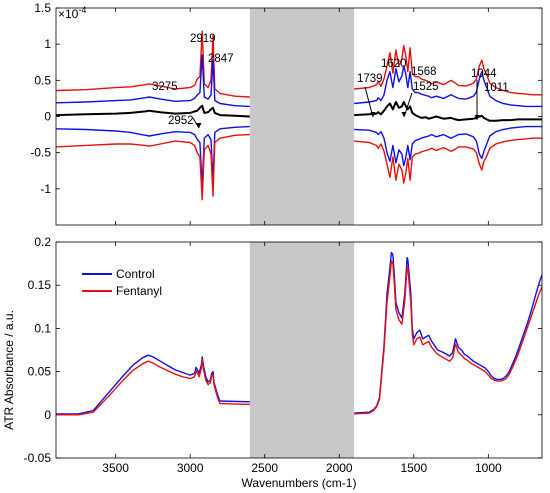  Describe the element at coordinates (203, 39) in the screenshot. I see `peak-label-2919: 2919` at that location.